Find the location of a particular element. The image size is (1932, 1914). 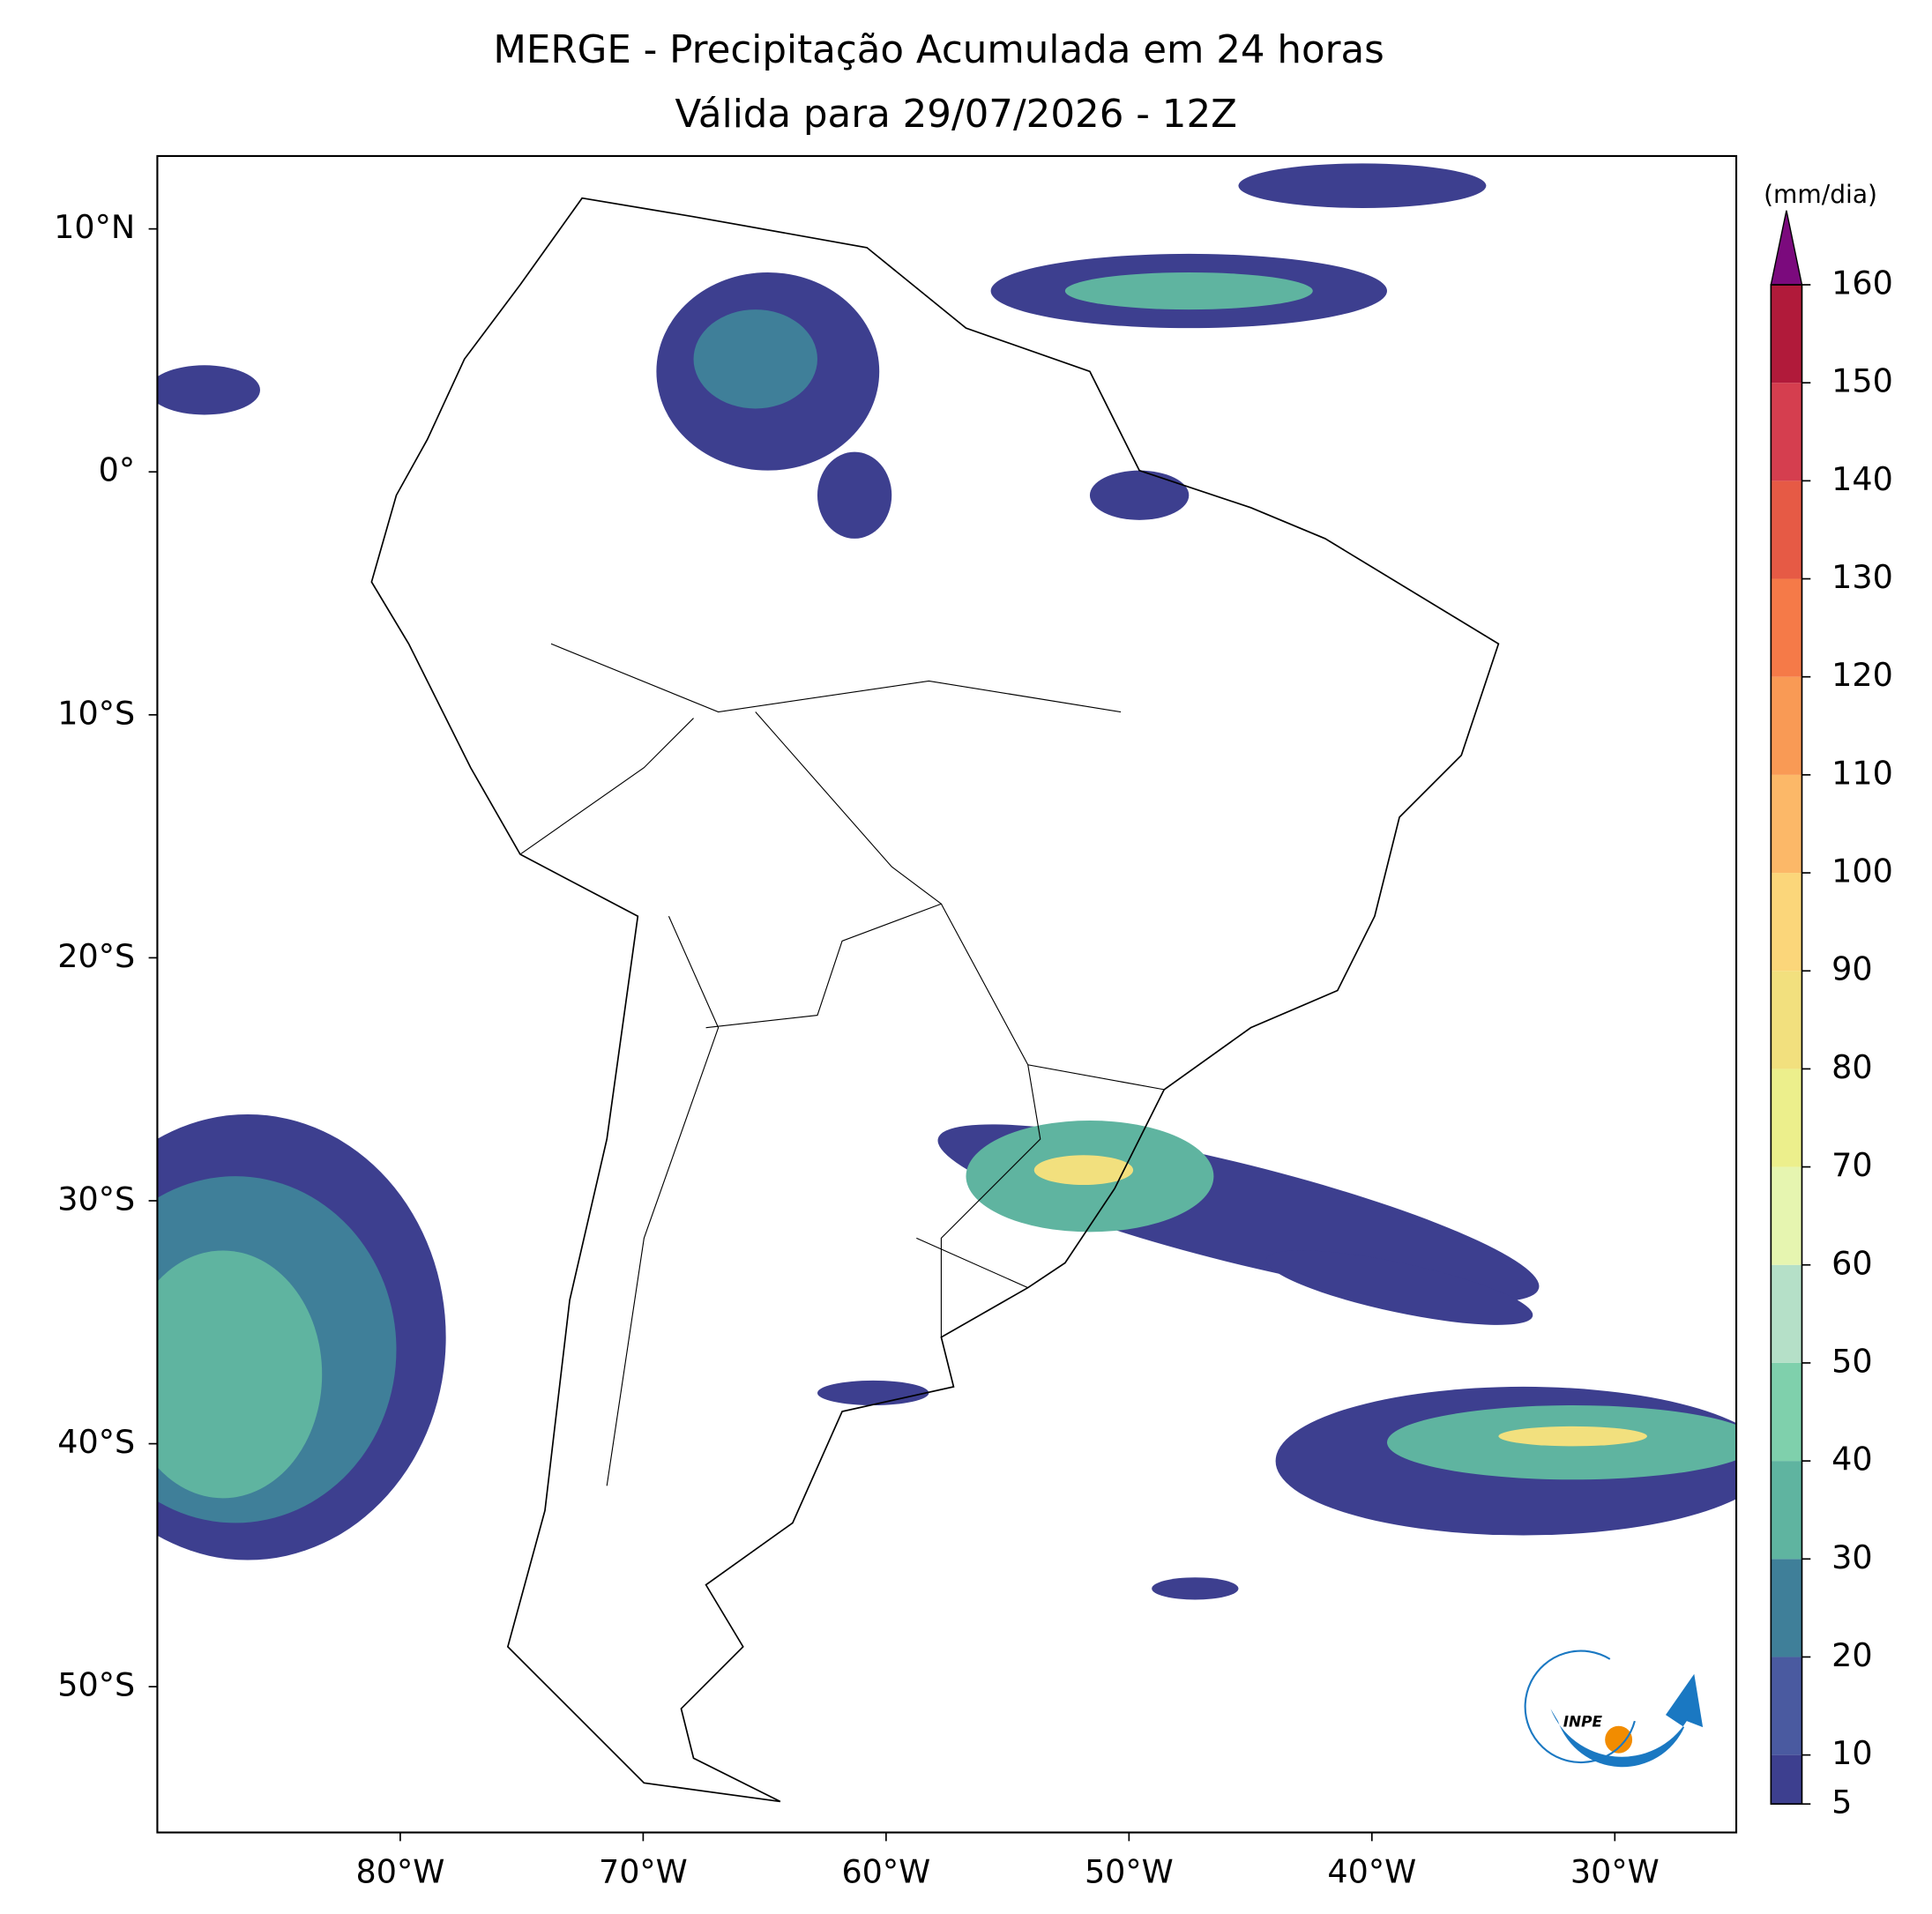

colorbar-tick-label: 70 is located at coordinates (1851, 1165).